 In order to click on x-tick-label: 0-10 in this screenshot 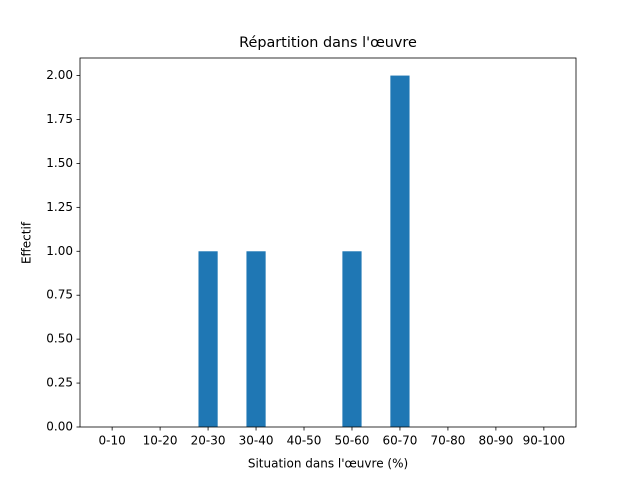, I will do `click(112, 441)`.